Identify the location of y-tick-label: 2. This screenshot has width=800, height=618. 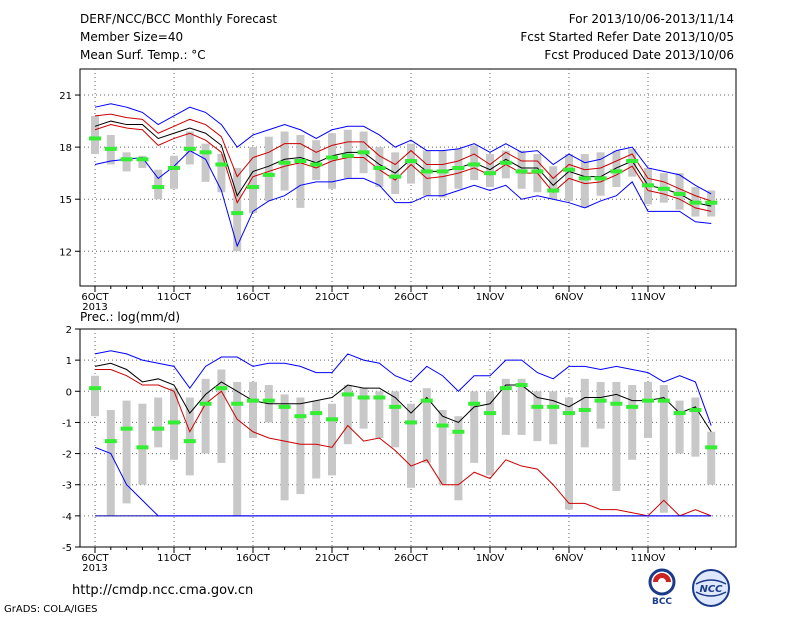
(69, 330).